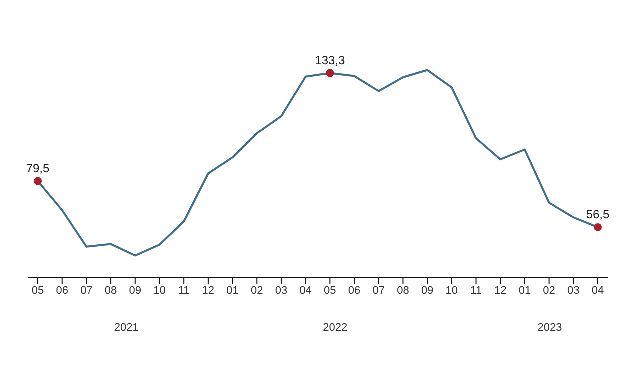  Describe the element at coordinates (550, 328) in the screenshot. I see `text: 2023` at that location.